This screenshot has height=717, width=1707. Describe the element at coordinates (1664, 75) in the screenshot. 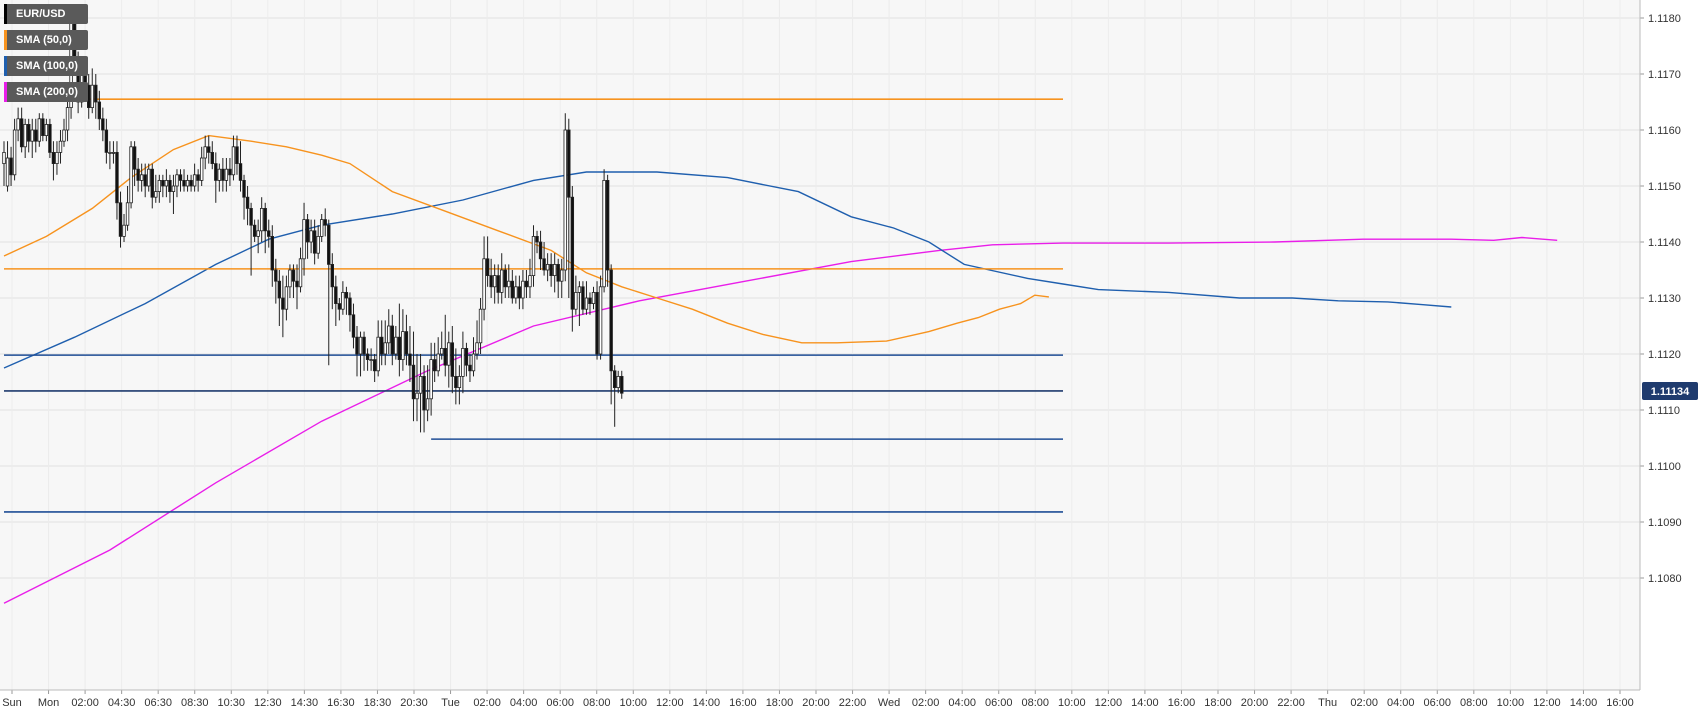

I see `y-tick-label: 1.1170` at that location.